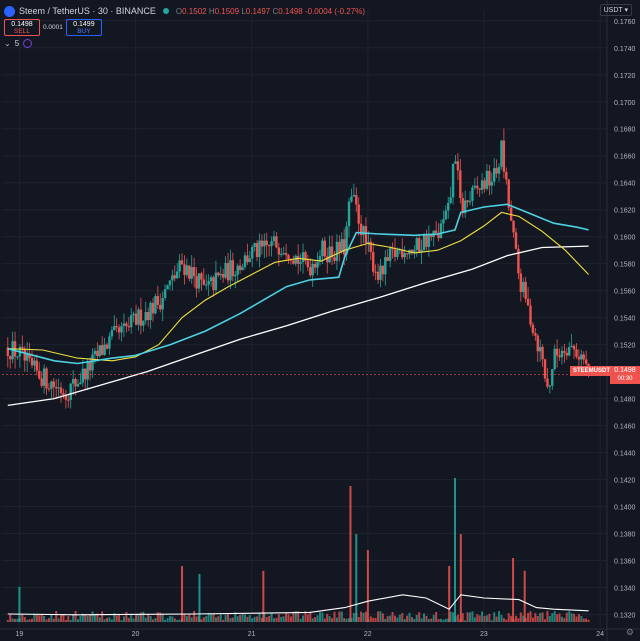  I want to click on symbol-title: Steem / TetherUS · 30 · BINANCE, so click(87, 11).